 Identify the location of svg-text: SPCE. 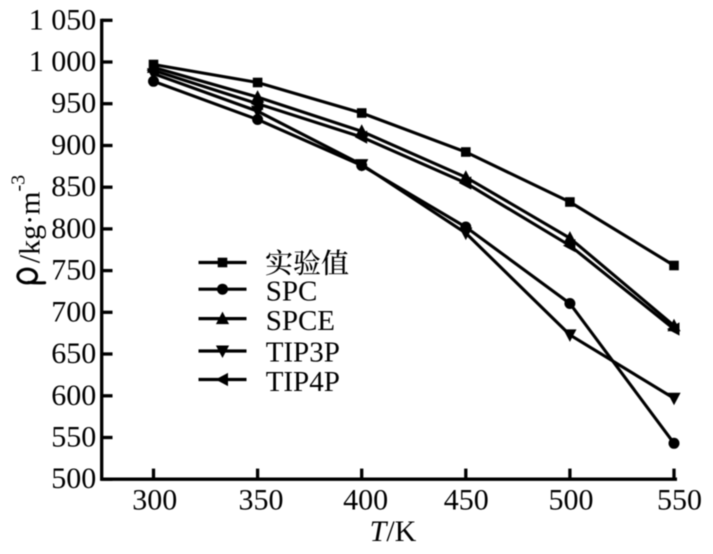
(300, 321).